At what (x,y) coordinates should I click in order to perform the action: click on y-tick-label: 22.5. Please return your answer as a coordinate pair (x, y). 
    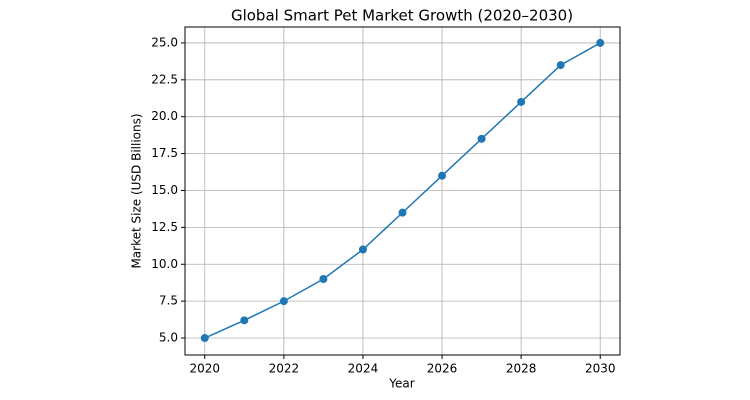
    Looking at the image, I should click on (164, 79).